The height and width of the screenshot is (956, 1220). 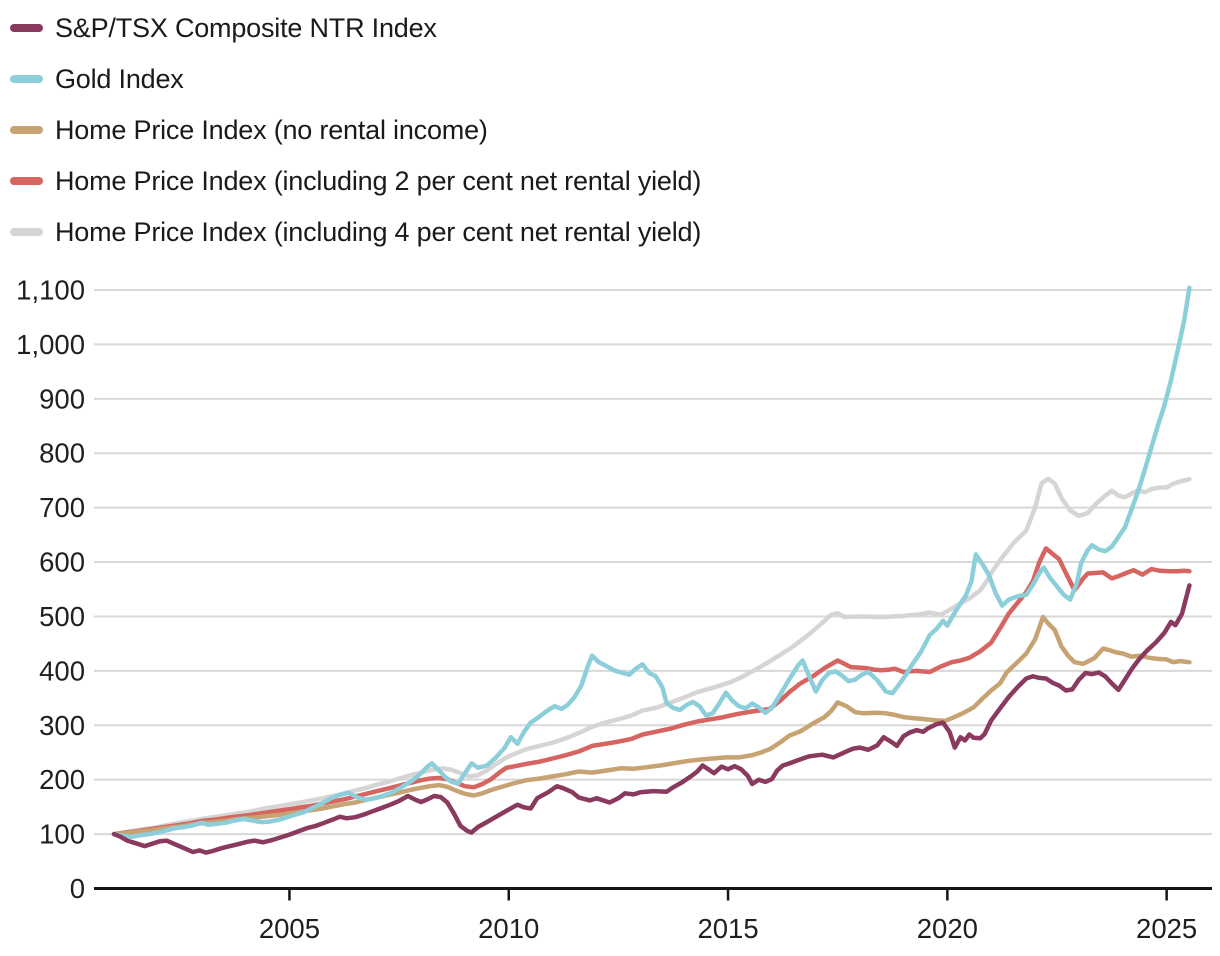 I want to click on x-tick-label: 2005, so click(x=289, y=928).